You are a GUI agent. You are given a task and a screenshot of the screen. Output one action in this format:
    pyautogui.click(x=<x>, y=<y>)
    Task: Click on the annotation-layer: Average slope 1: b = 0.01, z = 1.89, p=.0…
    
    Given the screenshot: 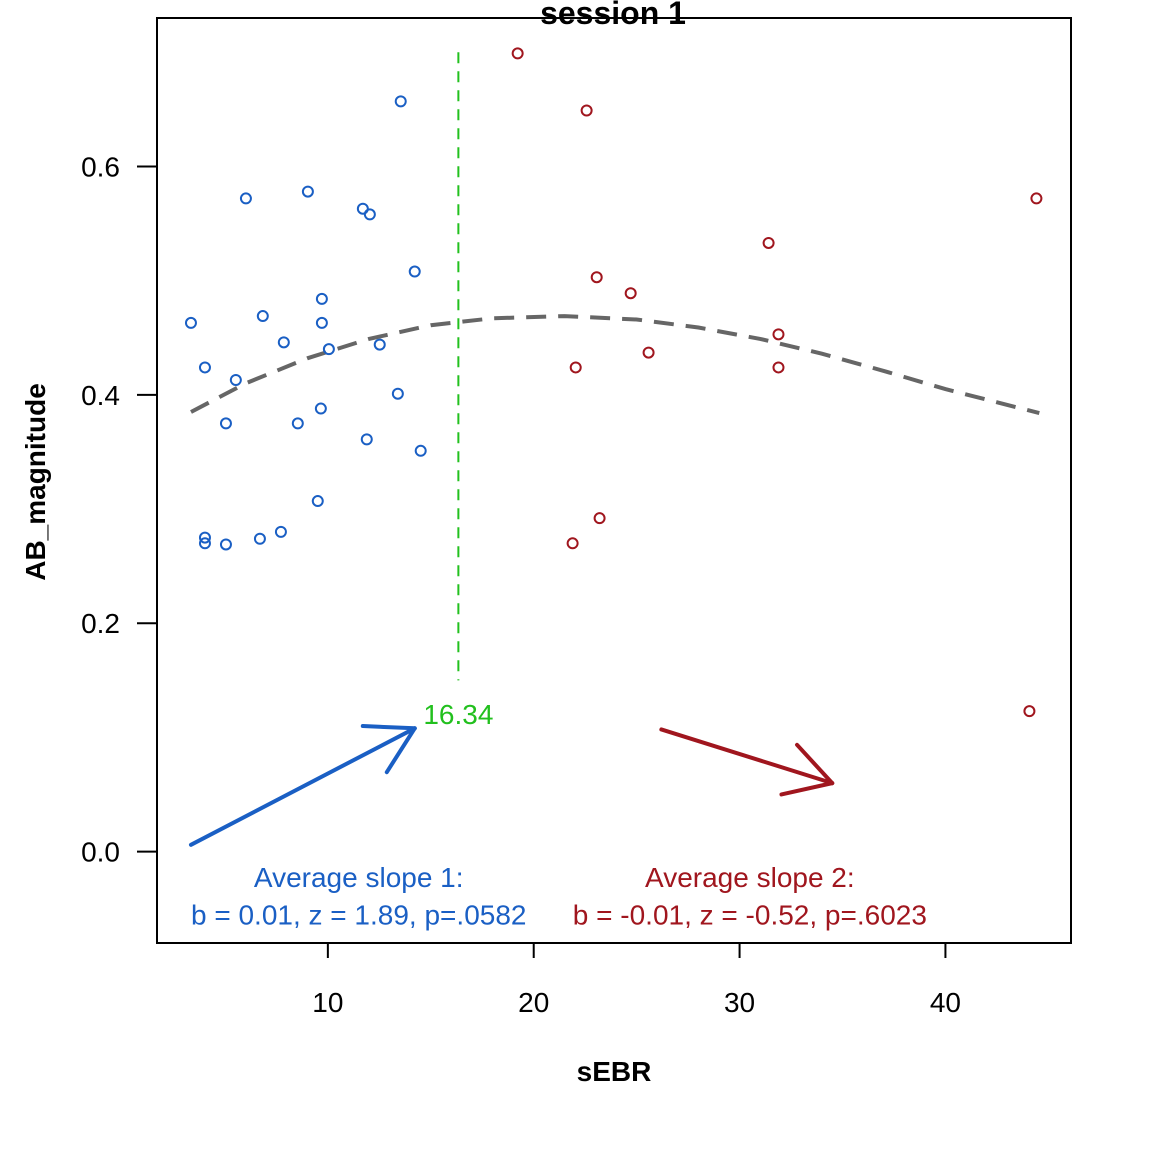 What is the action you would take?
    pyautogui.click(x=559, y=896)
    